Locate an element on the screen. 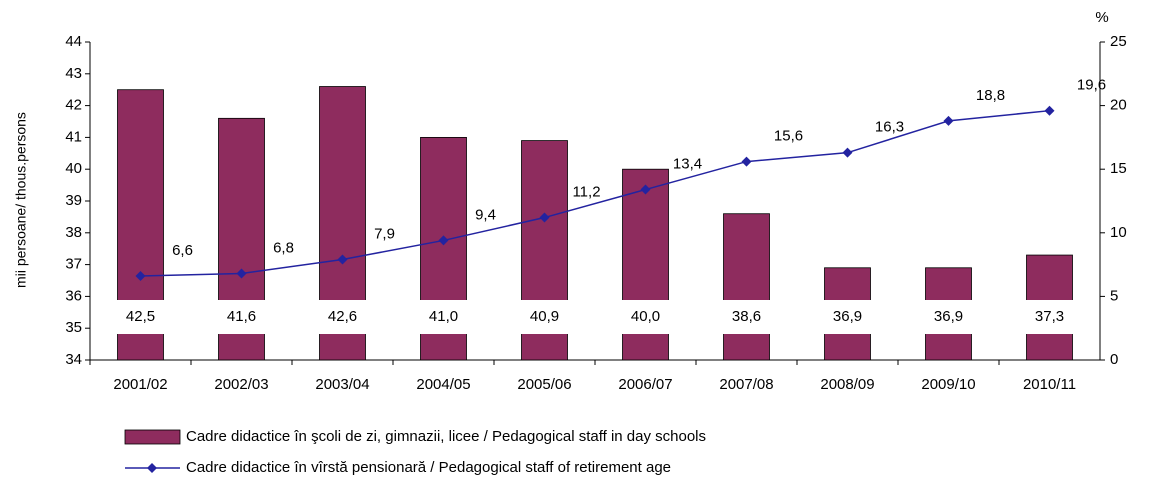 The height and width of the screenshot is (488, 1150). value-label: 7,9 is located at coordinates (384, 233).